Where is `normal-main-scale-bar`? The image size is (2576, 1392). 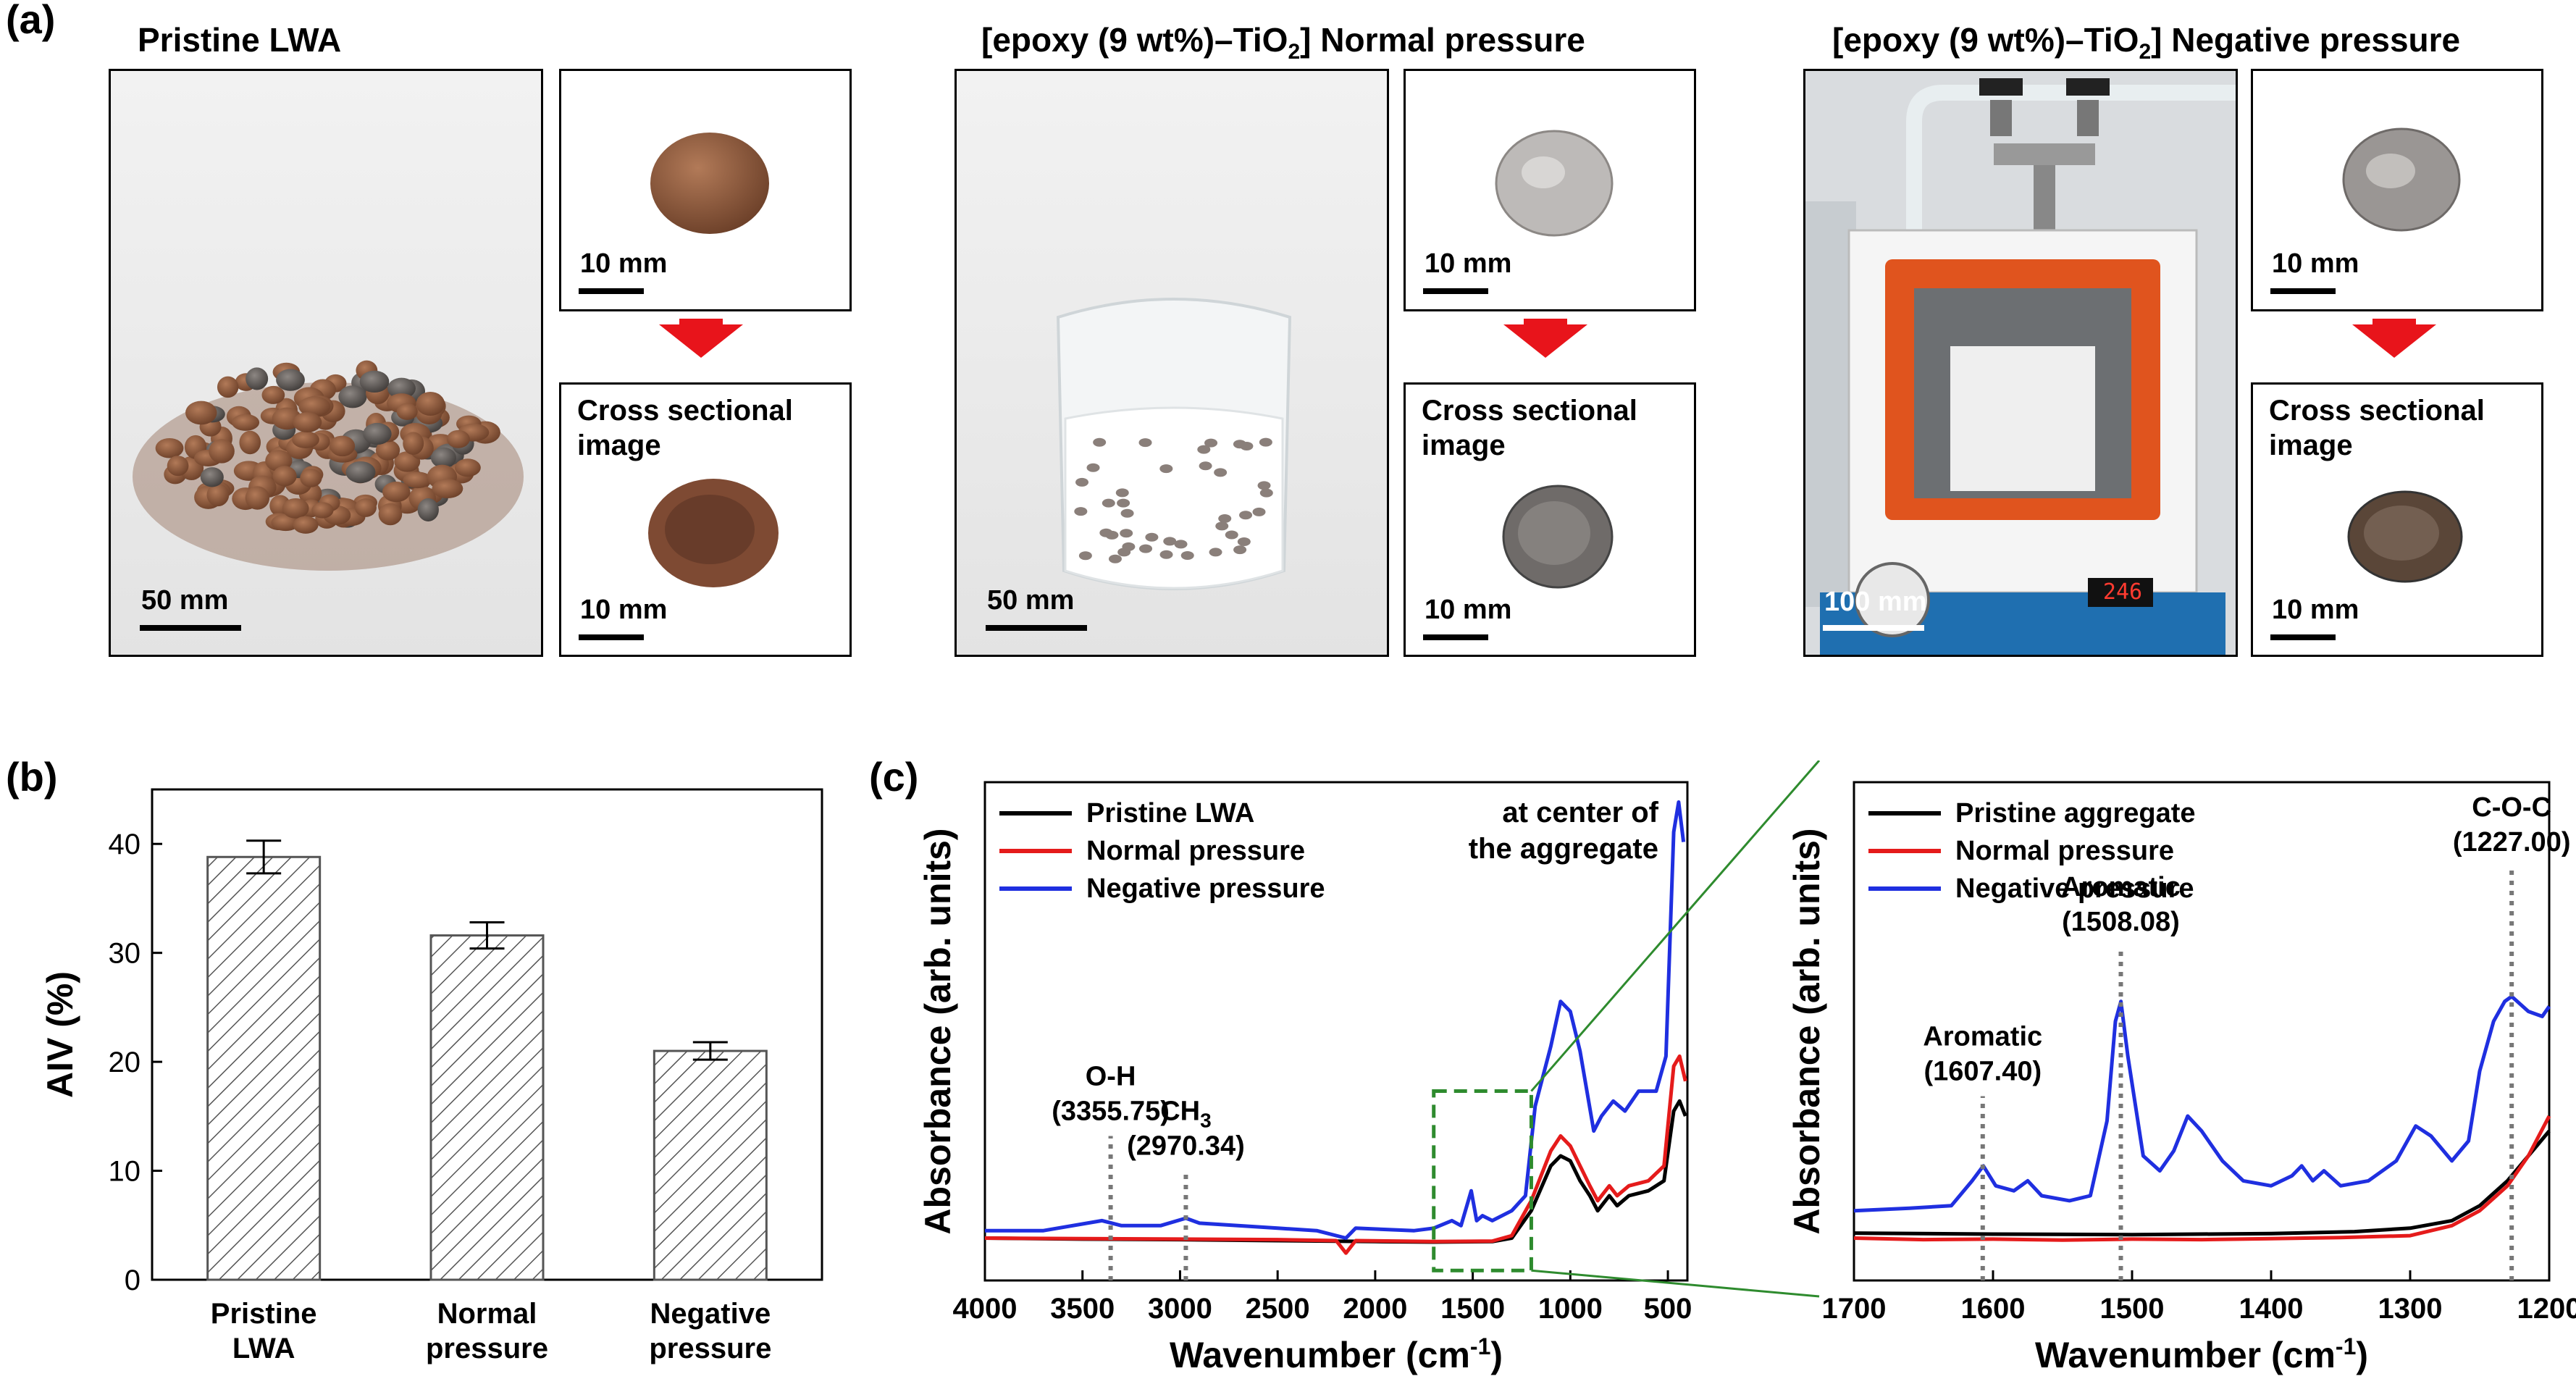
normal-main-scale-bar is located at coordinates (1036, 628).